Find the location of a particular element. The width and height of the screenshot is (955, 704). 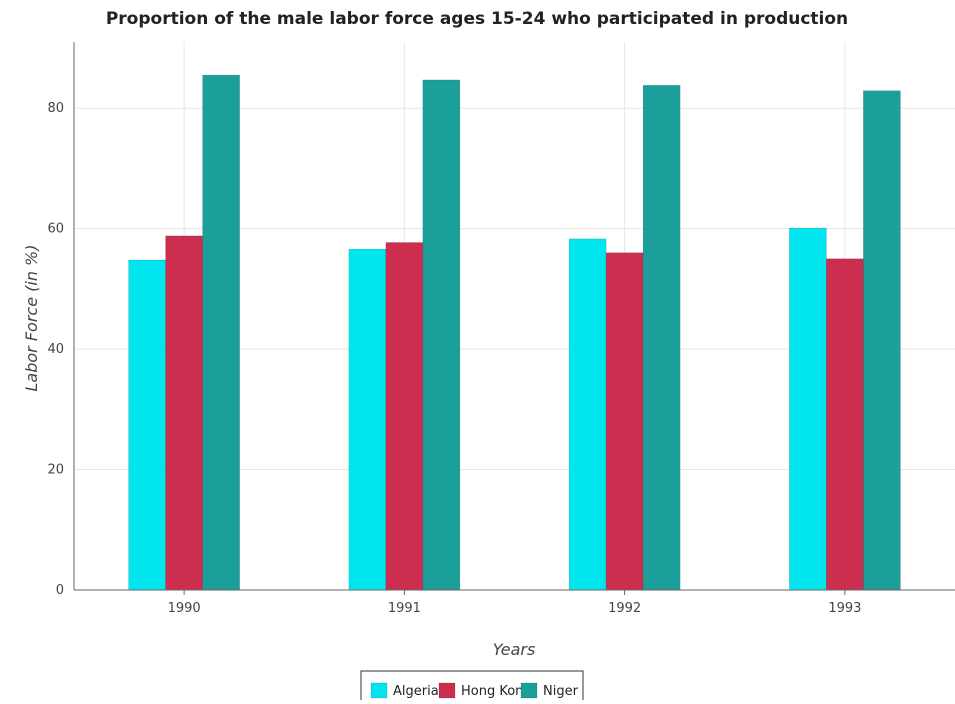

x-tick-label: 1991 is located at coordinates (404, 608).